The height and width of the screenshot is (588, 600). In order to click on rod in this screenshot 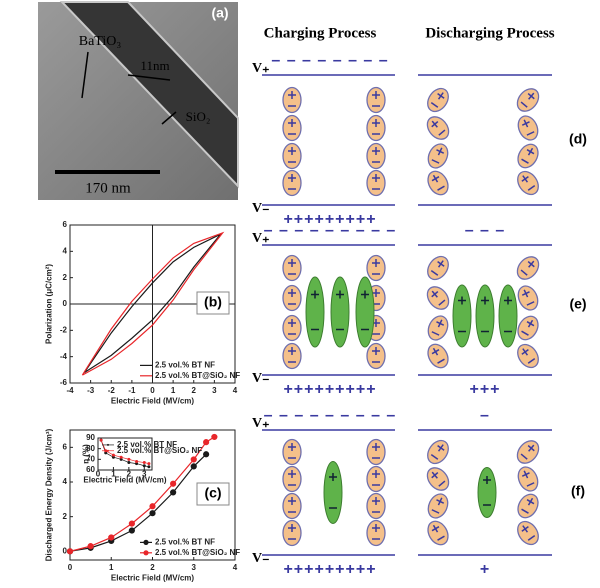, I will do `click(149, 95)`.